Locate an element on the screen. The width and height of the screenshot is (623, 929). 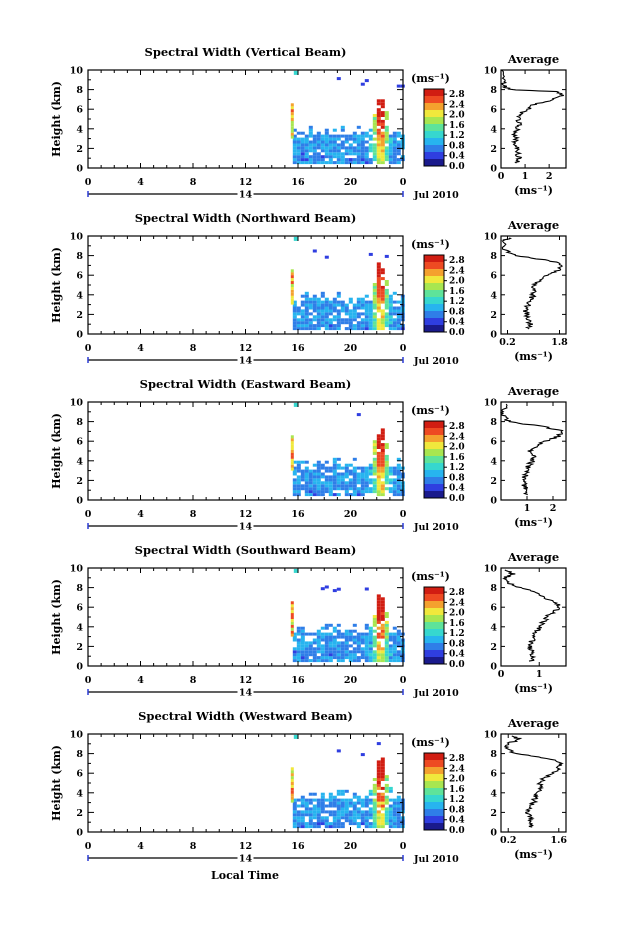
average-profile-line is located at coordinates (531, 449).